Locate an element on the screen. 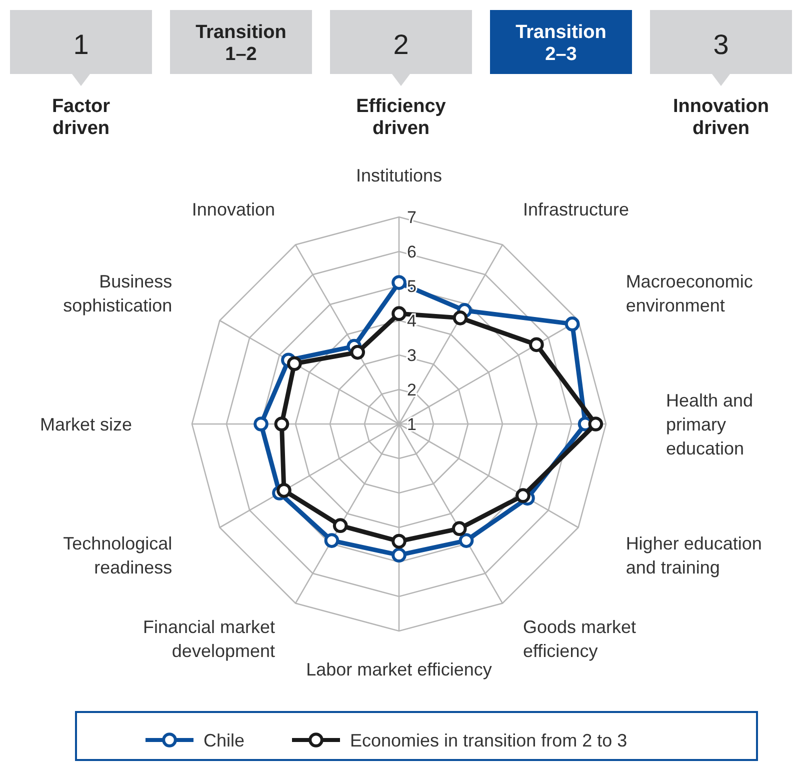  spoke-label: Financial market development is located at coordinates (208, 639).